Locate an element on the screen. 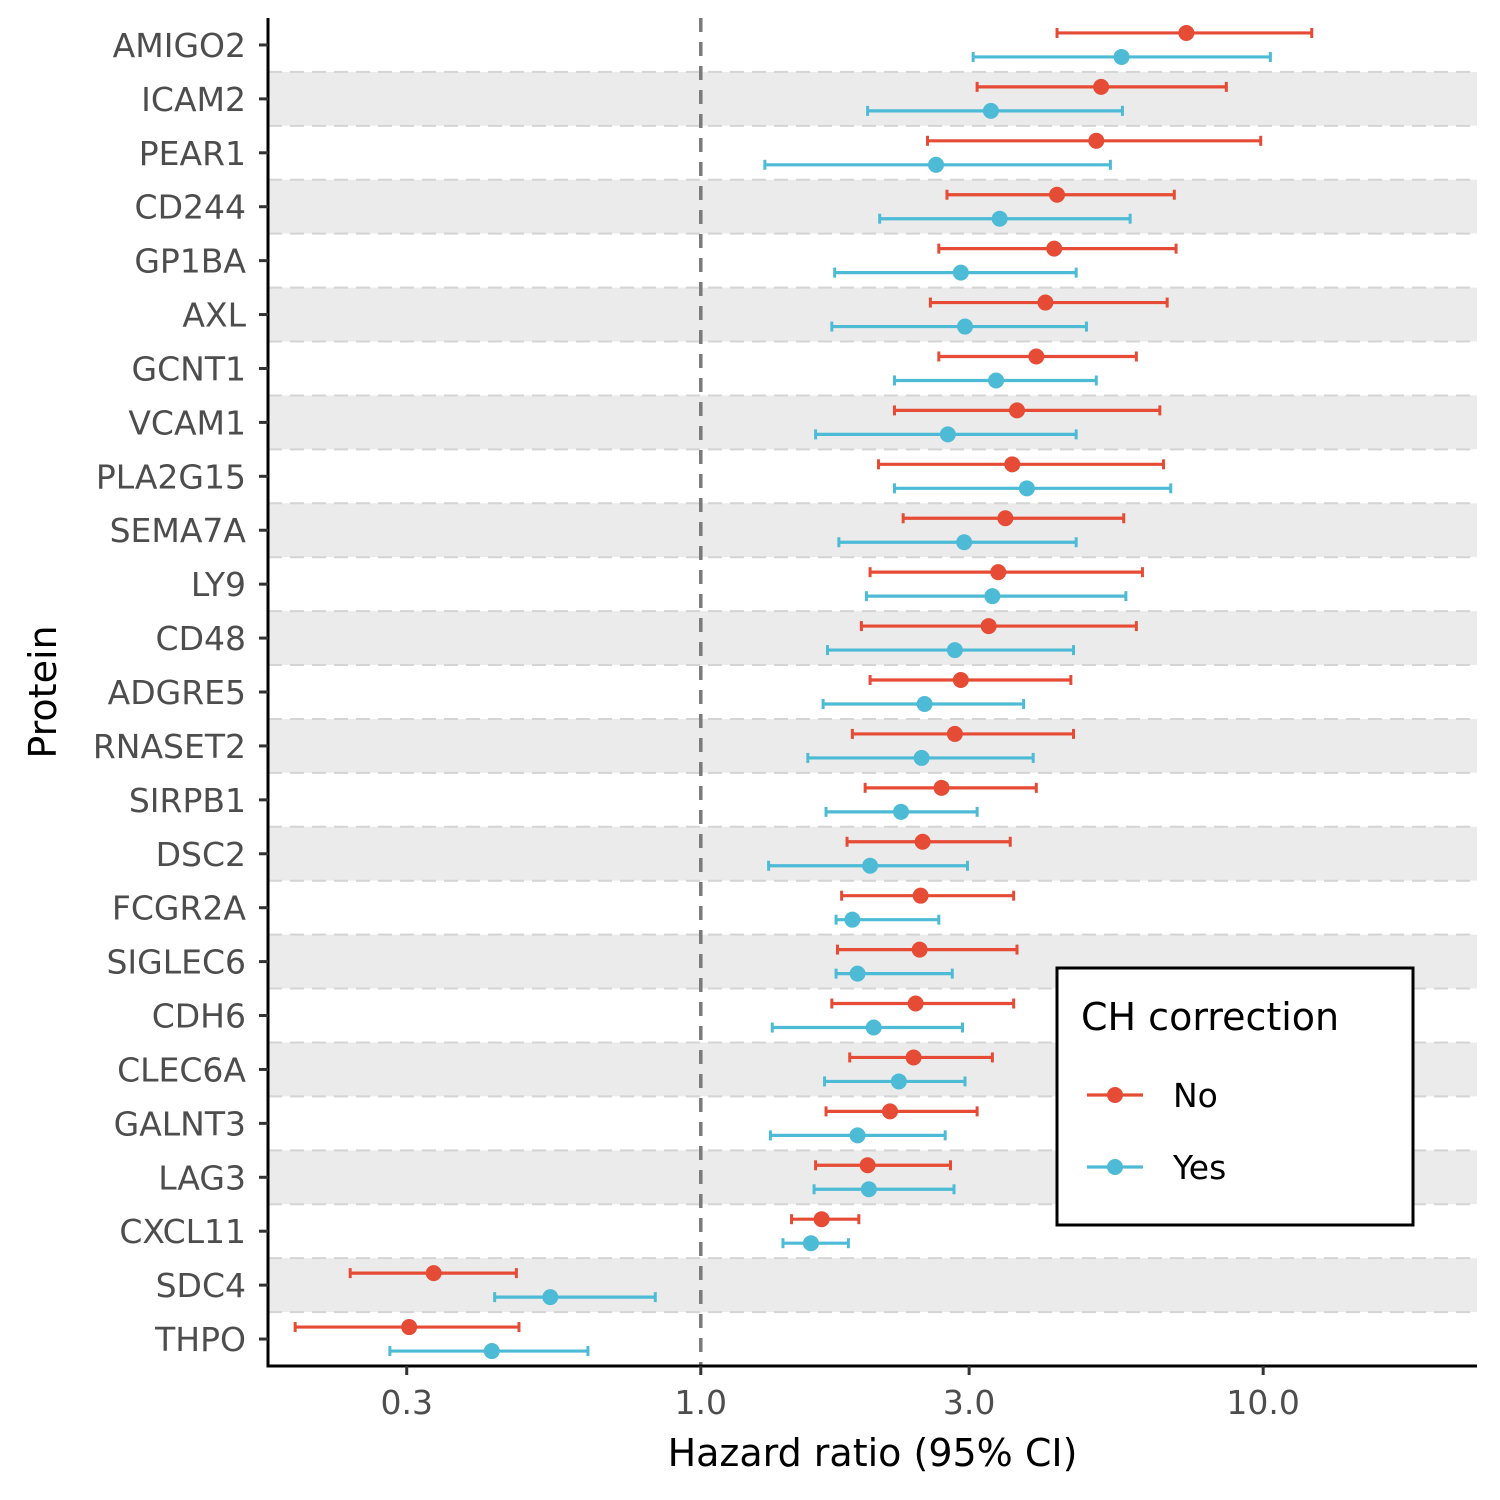 This screenshot has width=1500, height=1500. legend-items: No Yes is located at coordinates (1156, 1131).